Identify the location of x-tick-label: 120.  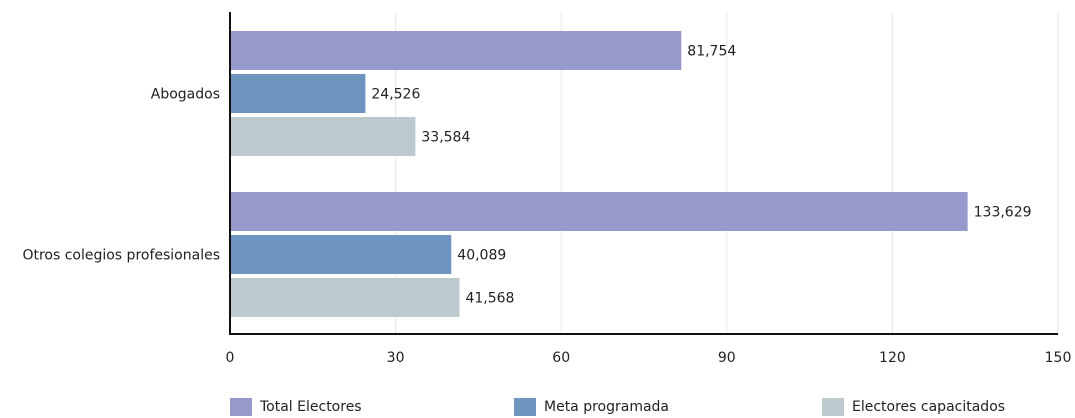
(892, 358).